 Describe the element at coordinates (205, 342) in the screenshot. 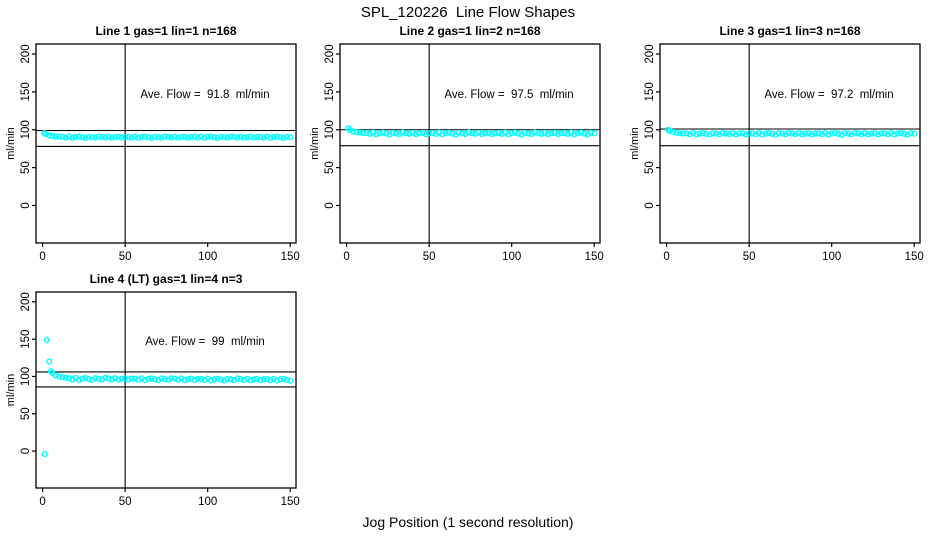

I see `avg-flow-annotation: Ave. Flow = 99 ml/min` at that location.